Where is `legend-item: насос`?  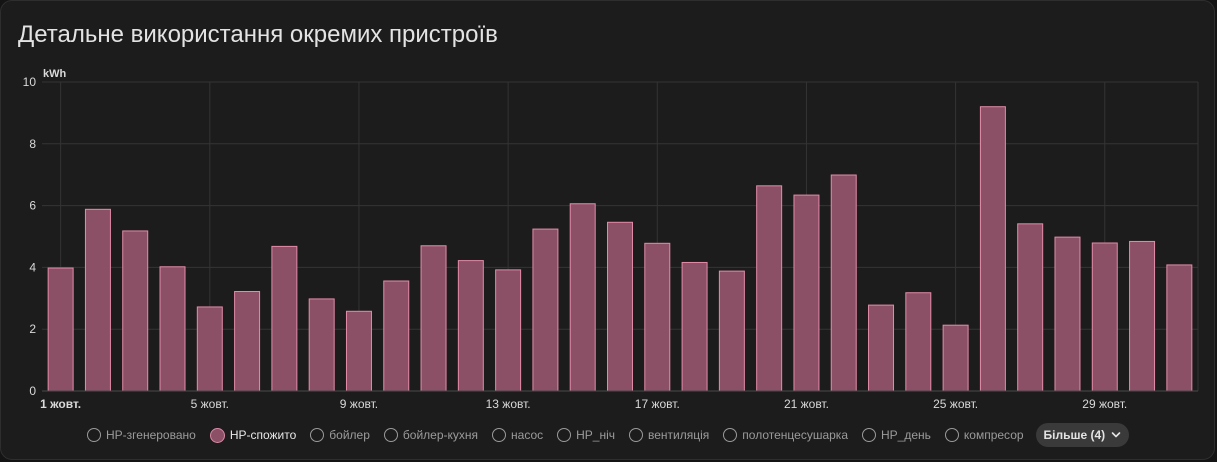
legend-item: насос is located at coordinates (517, 435).